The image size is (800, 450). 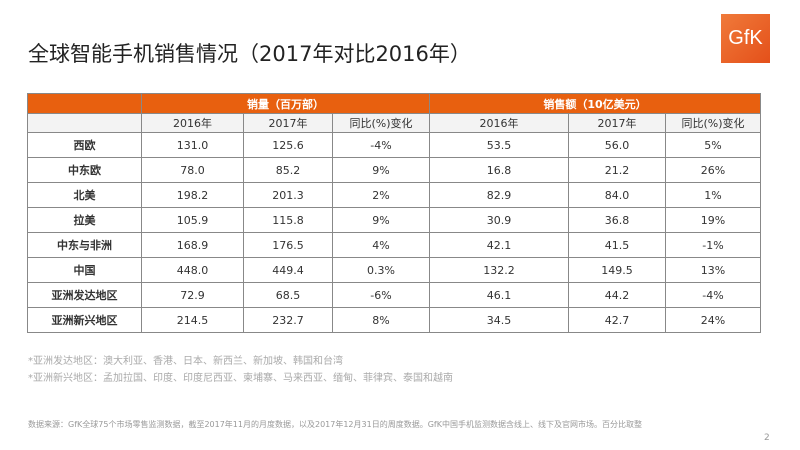 What do you see at coordinates (499, 145) in the screenshot?
I see `table-cell: 53.5` at bounding box center [499, 145].